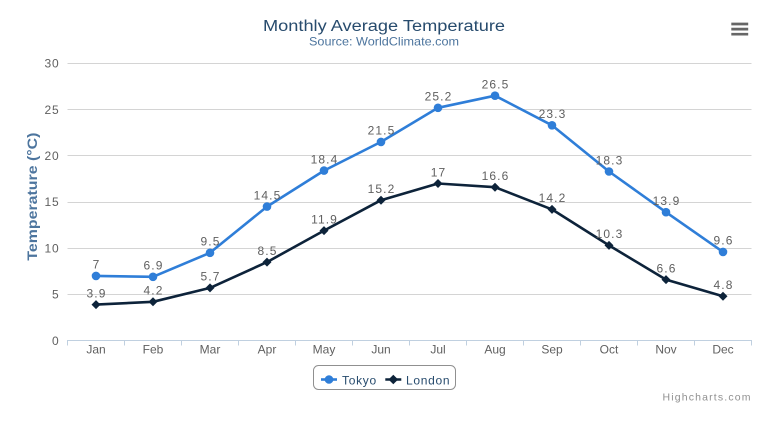  Describe the element at coordinates (610, 234) in the screenshot. I see `svg-text: 10.3` at that location.